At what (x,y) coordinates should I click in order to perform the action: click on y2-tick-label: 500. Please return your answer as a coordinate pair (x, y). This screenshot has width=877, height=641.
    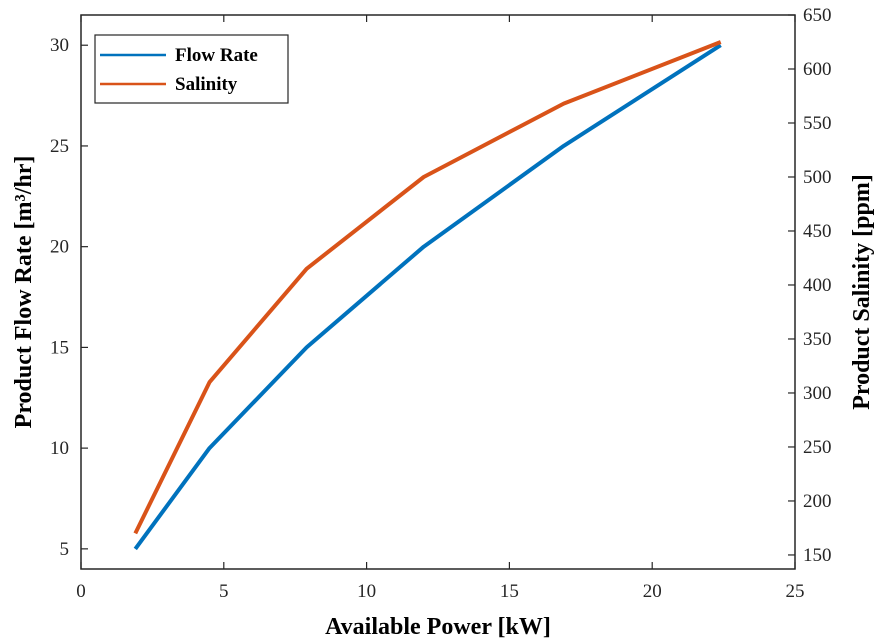
    Looking at the image, I should click on (817, 177).